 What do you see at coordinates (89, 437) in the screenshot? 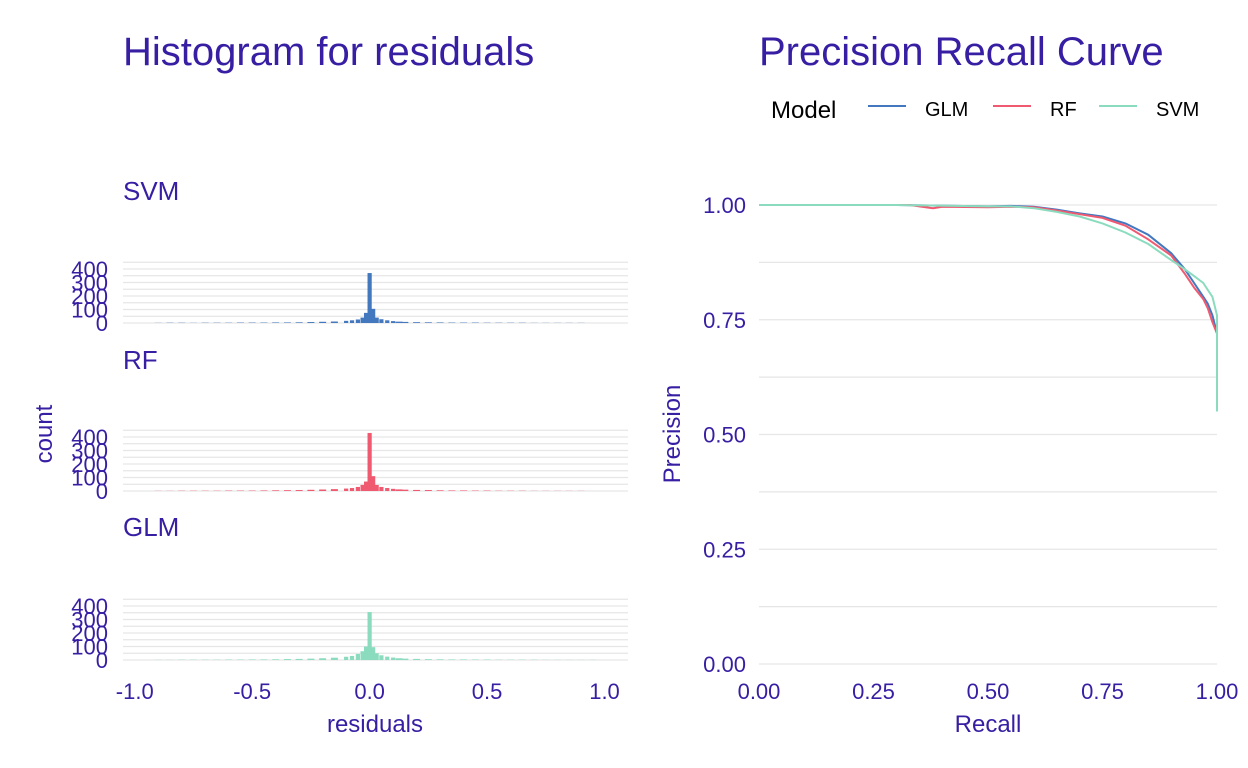
I see `y-tick-label: 400` at bounding box center [89, 437].